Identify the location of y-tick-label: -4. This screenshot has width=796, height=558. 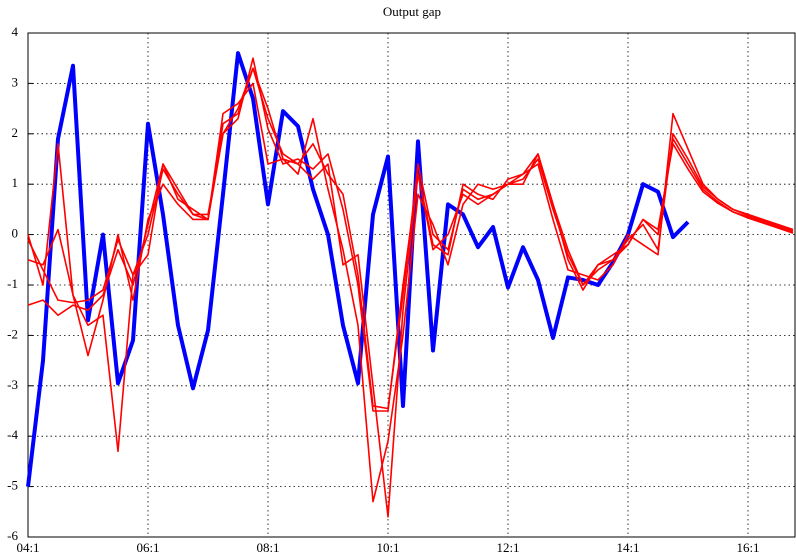
(12, 434).